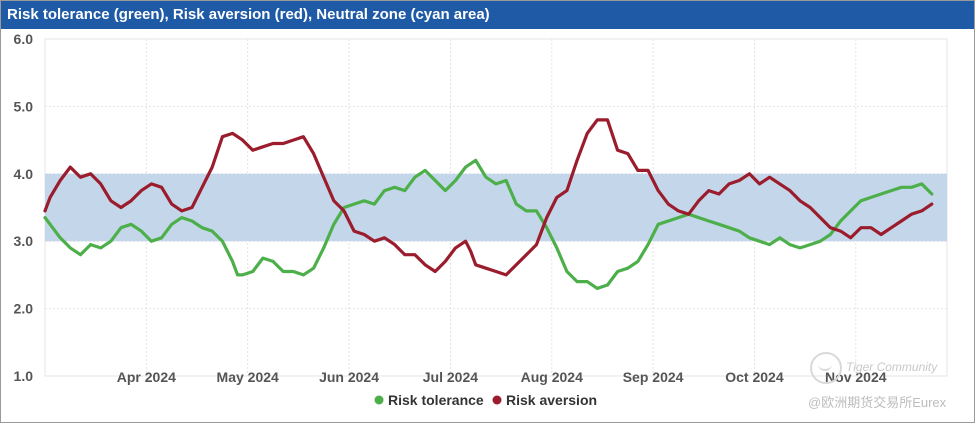 The height and width of the screenshot is (423, 975). What do you see at coordinates (551, 400) in the screenshot?
I see `legend-label: Risk aversion` at bounding box center [551, 400].